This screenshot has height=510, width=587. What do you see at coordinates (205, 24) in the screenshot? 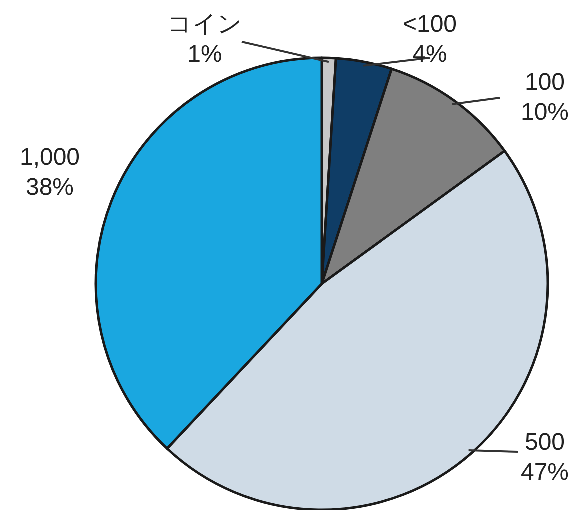
I see `slice-label: コイン` at bounding box center [205, 24].